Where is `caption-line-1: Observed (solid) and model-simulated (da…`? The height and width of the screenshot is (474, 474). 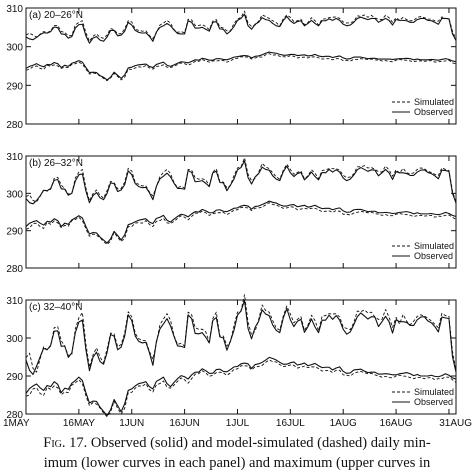 caption-line-1: Observed (solid) and model-simulated (da… is located at coordinates (260, 443).